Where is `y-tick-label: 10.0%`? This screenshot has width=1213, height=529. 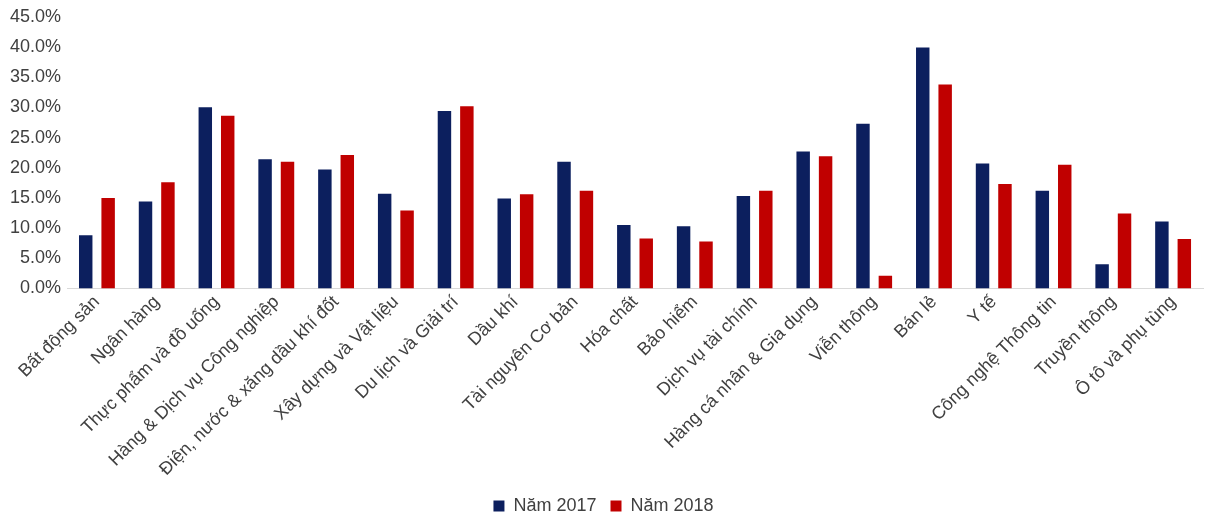
y-tick-label: 10.0% is located at coordinates (35, 227).